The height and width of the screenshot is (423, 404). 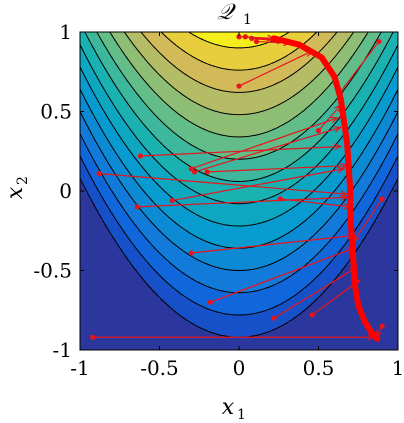 I want to click on chart-title-sub: 1, so click(x=247, y=20).